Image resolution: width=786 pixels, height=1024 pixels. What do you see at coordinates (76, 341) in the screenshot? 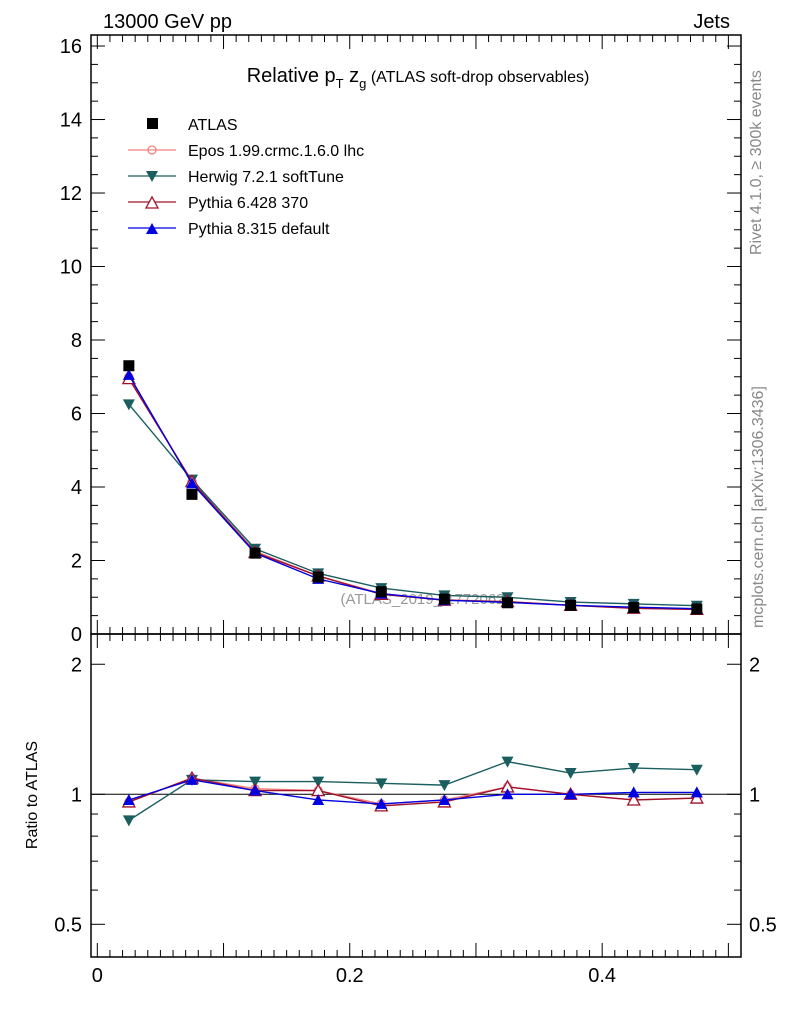
I see `main-y-tick-label: 8` at bounding box center [76, 341].